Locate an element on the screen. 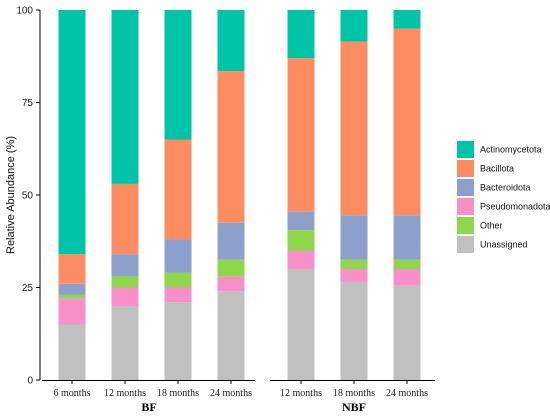  legend-item-bacteroidota: Bacteroidota is located at coordinates (494, 187).